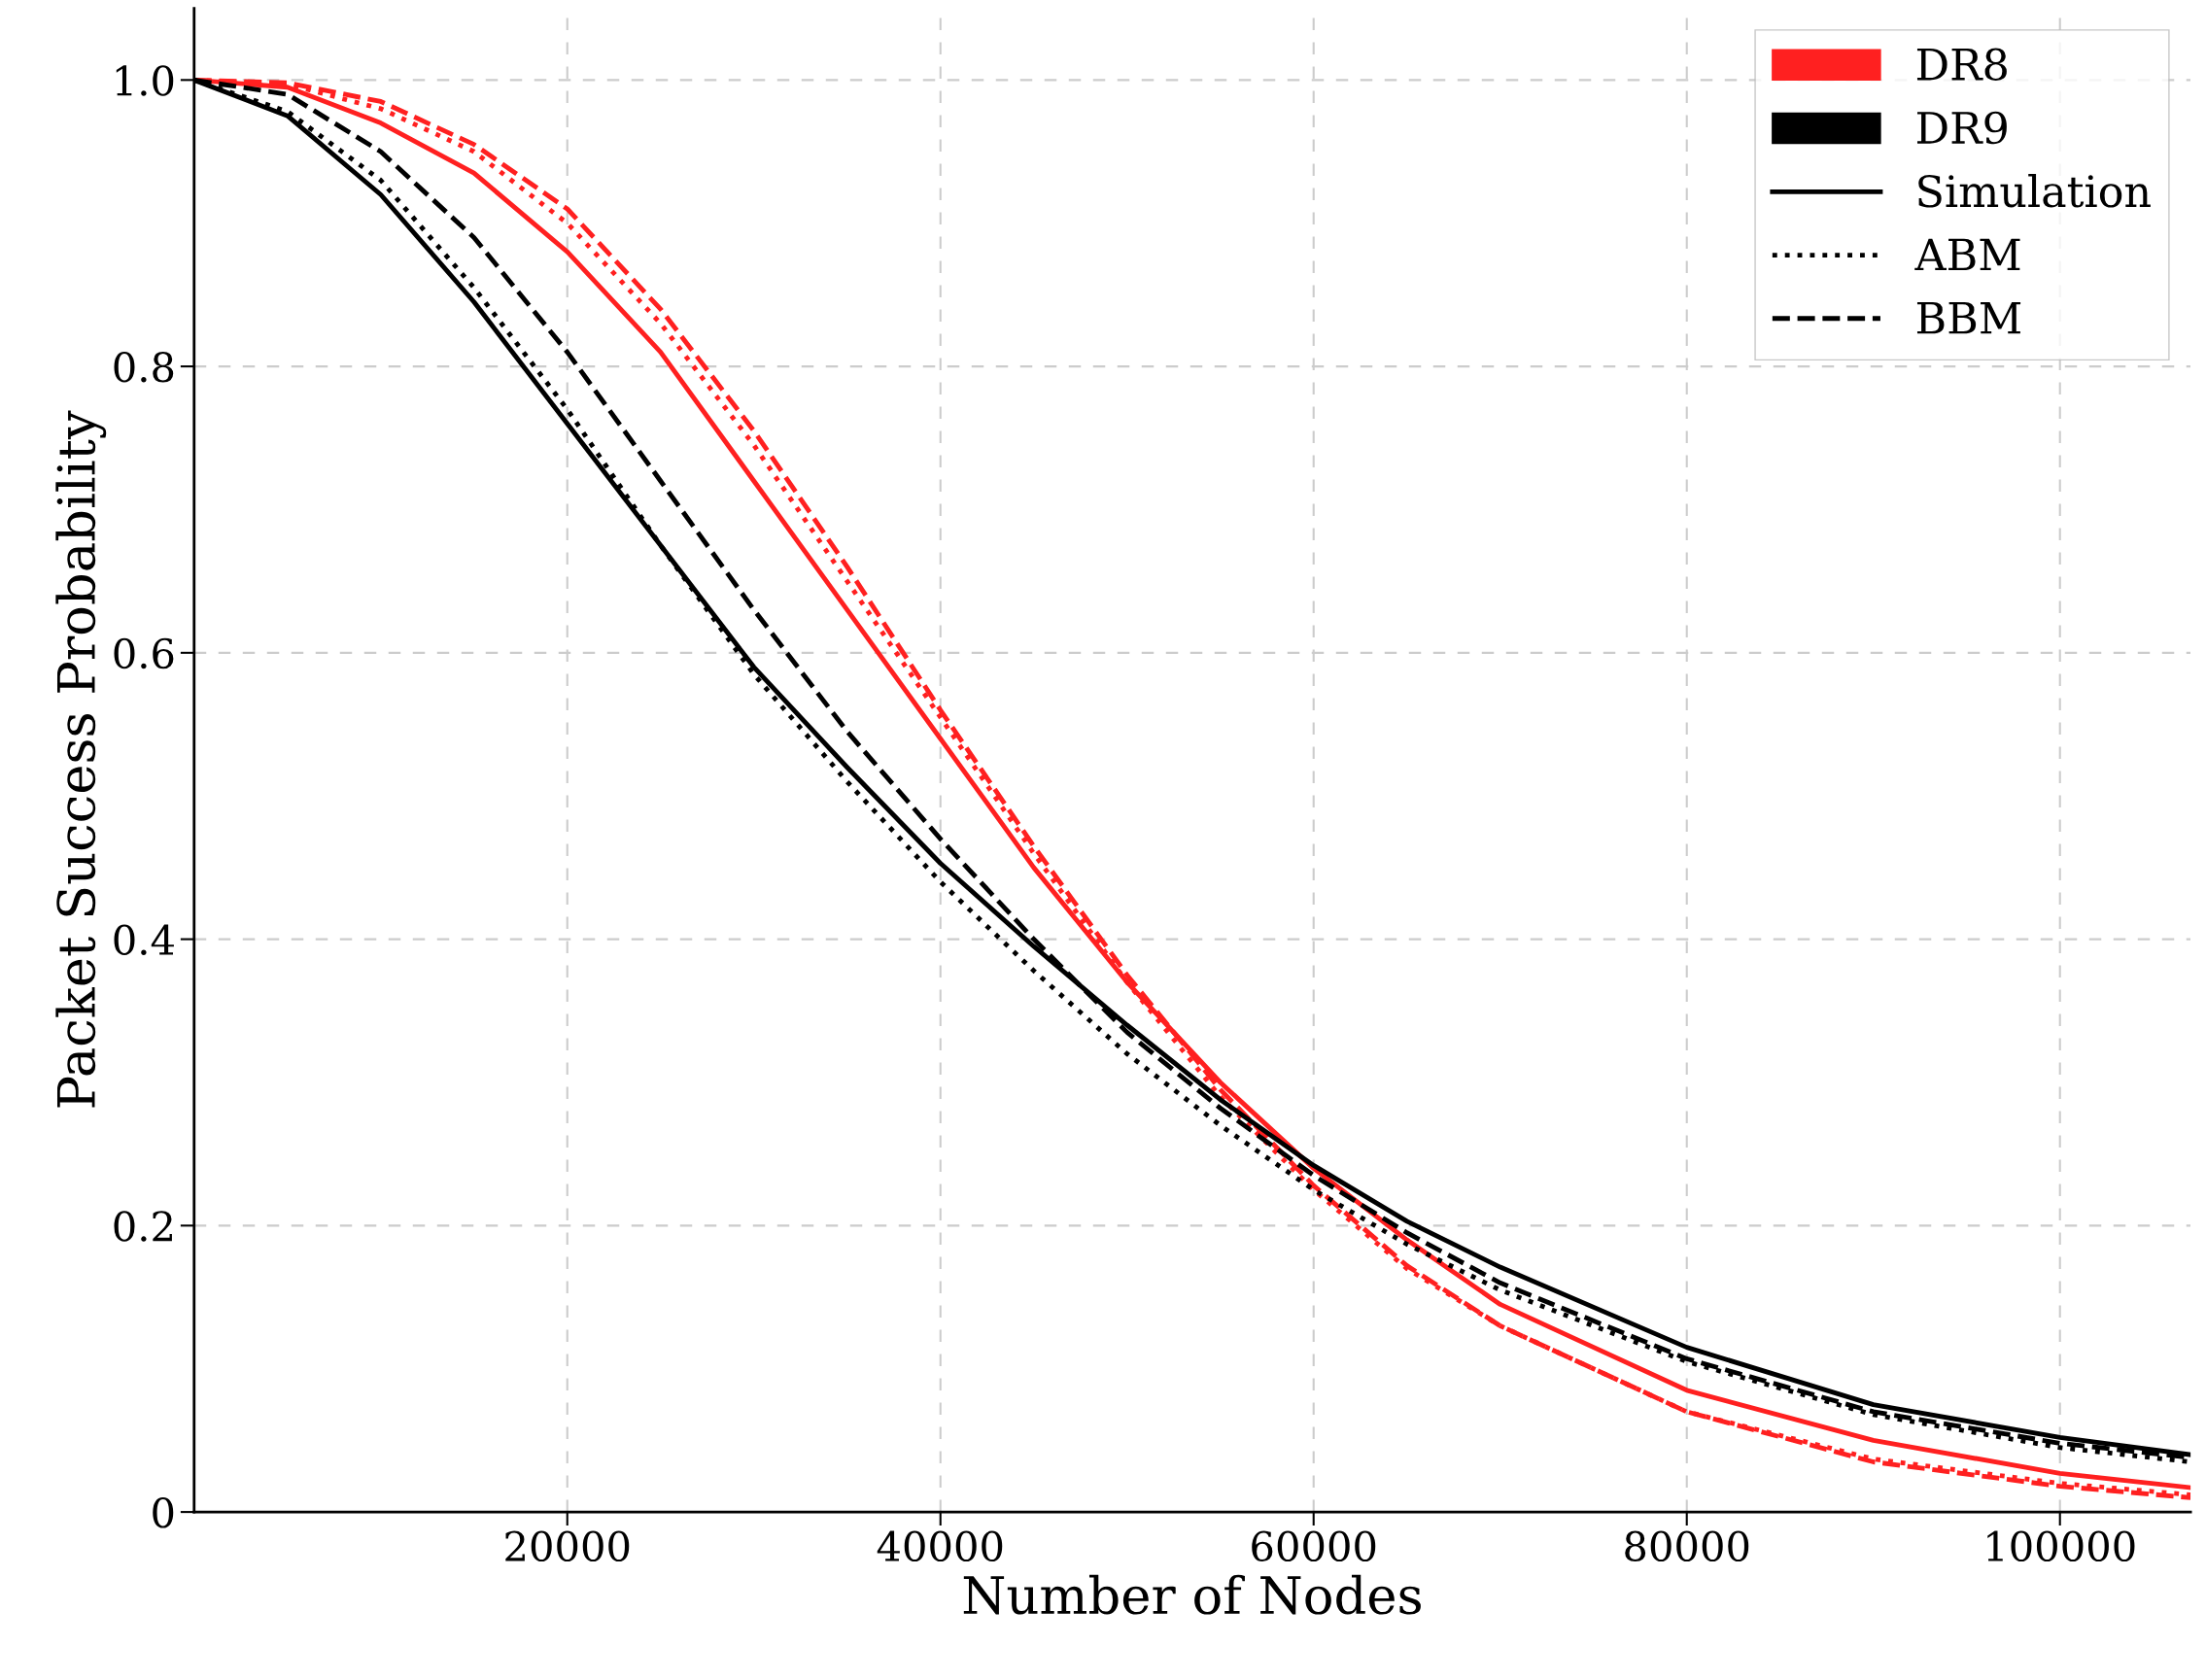  I want to click on annotation: BBM, so click(1969, 317).